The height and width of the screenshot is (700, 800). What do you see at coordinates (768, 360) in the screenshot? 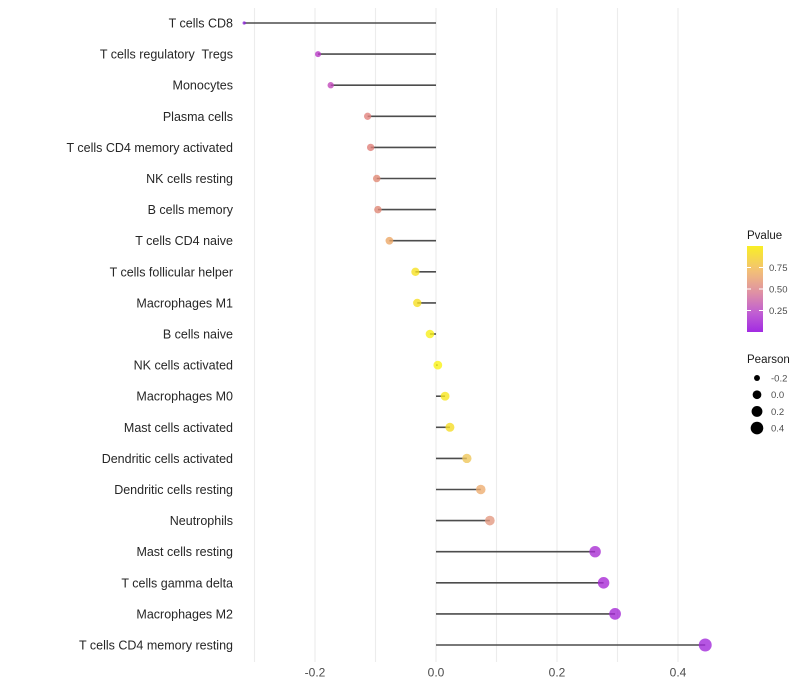
I see `pearson-legend-title: Pearson` at bounding box center [768, 360].